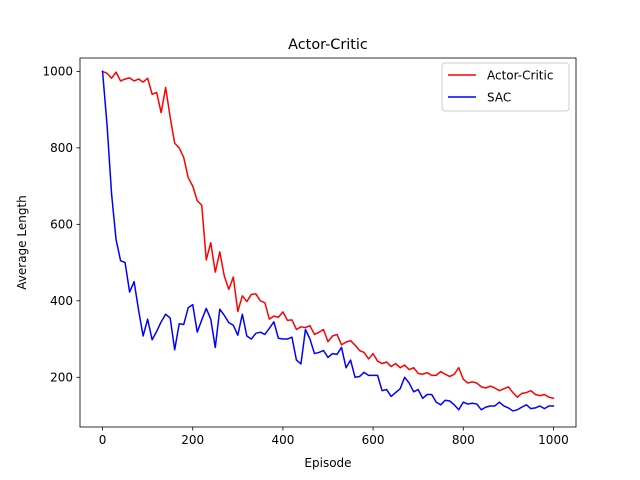 The image size is (640, 480). What do you see at coordinates (282, 440) in the screenshot?
I see `x-tick-label: 400` at bounding box center [282, 440].